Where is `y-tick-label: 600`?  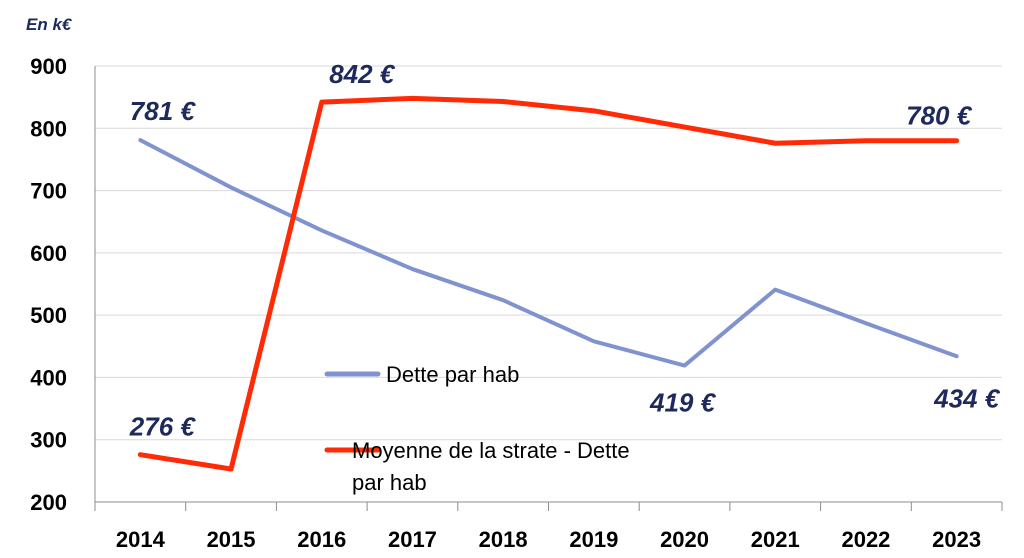 y-tick-label: 600 is located at coordinates (48, 253).